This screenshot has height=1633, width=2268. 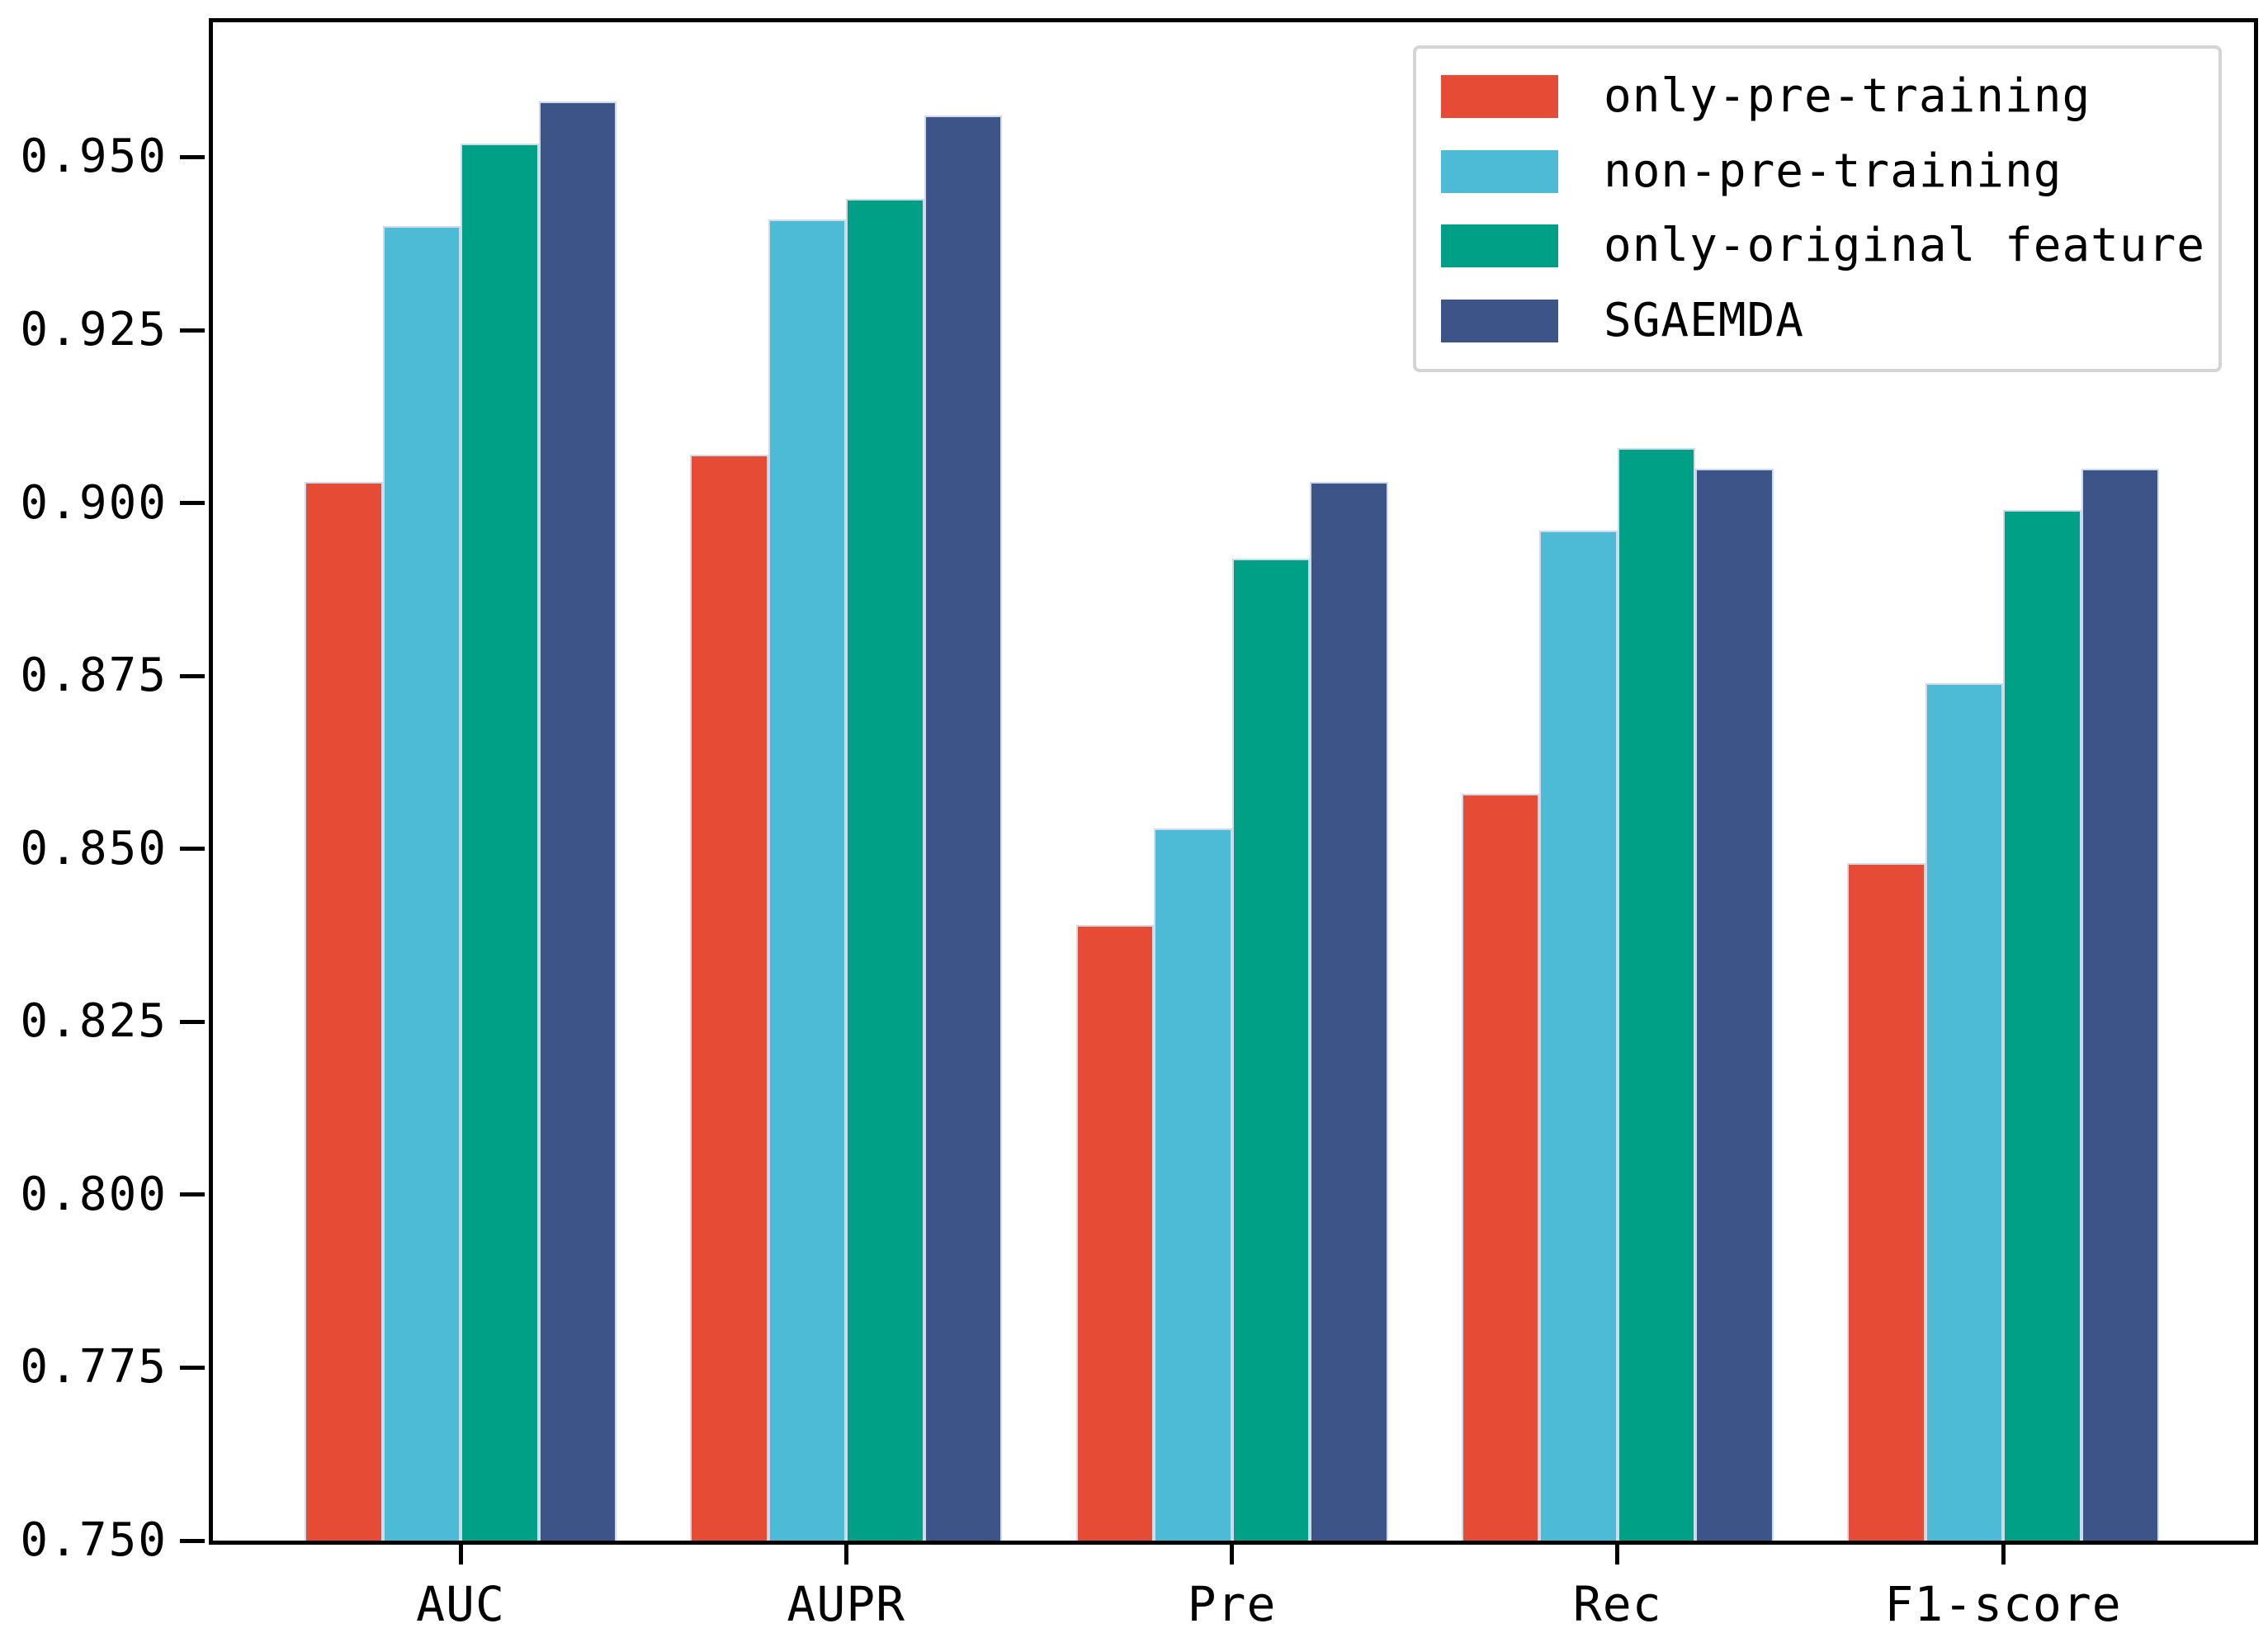 What do you see at coordinates (1847, 96) in the screenshot?
I see `legend-label: only-pre-training` at bounding box center [1847, 96].